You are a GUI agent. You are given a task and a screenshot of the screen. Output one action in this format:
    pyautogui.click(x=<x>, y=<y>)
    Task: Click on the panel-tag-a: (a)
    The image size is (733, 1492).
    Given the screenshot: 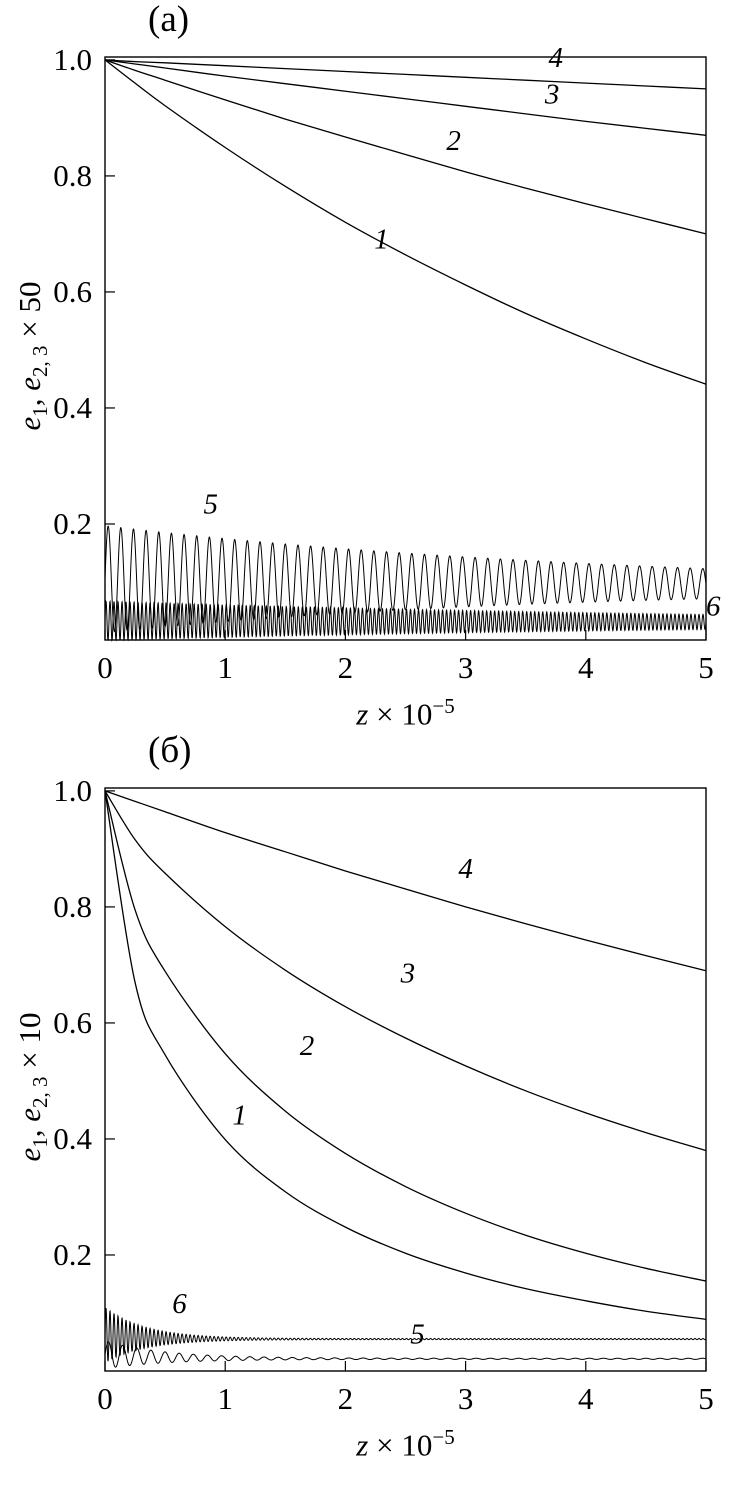 What is the action you would take?
    pyautogui.click(x=169, y=20)
    